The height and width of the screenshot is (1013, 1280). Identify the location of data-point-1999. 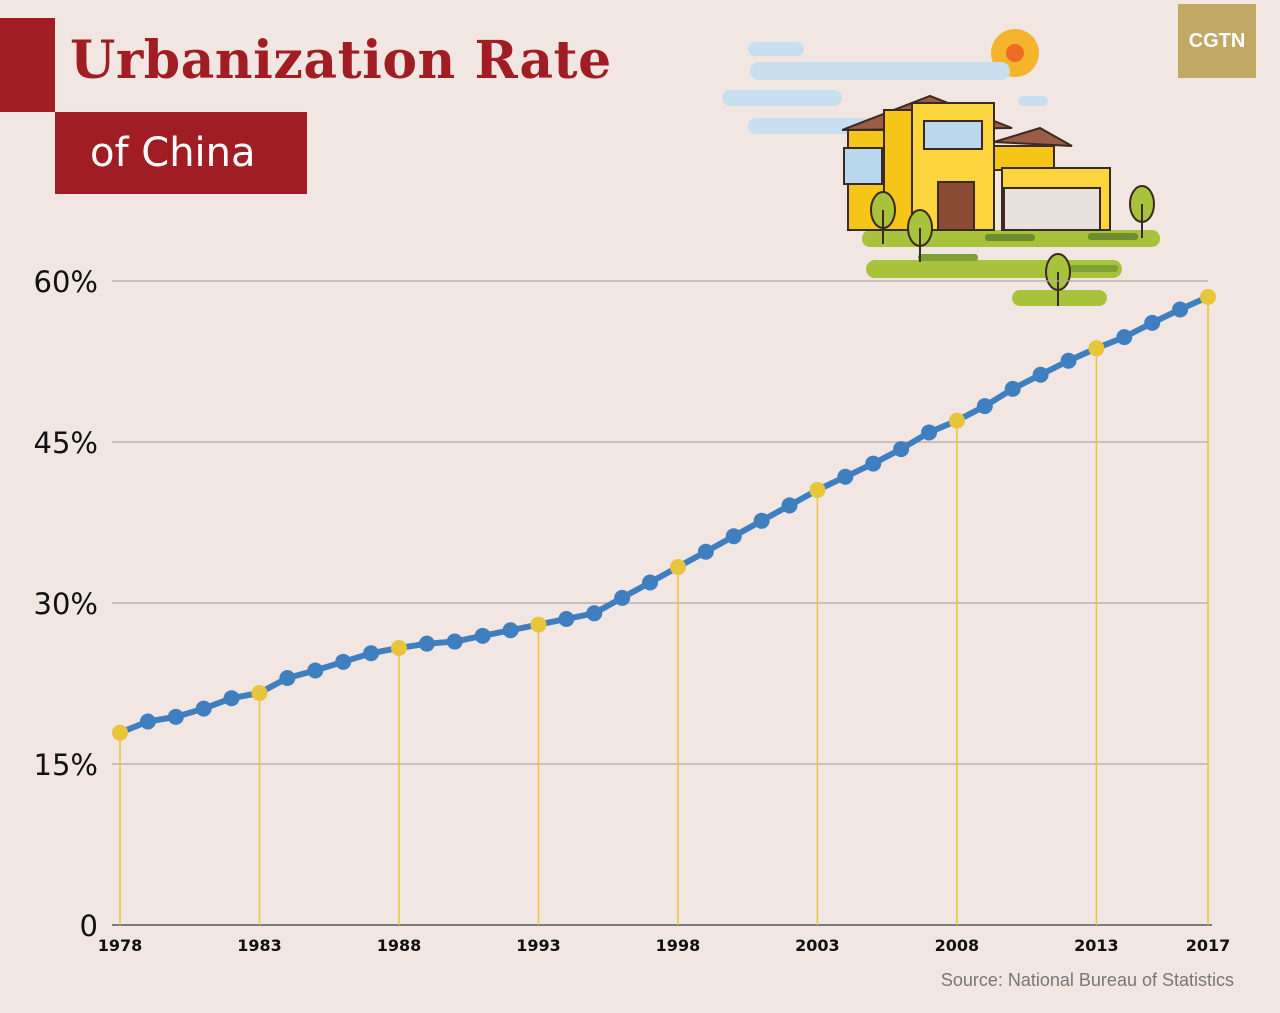
(705, 551).